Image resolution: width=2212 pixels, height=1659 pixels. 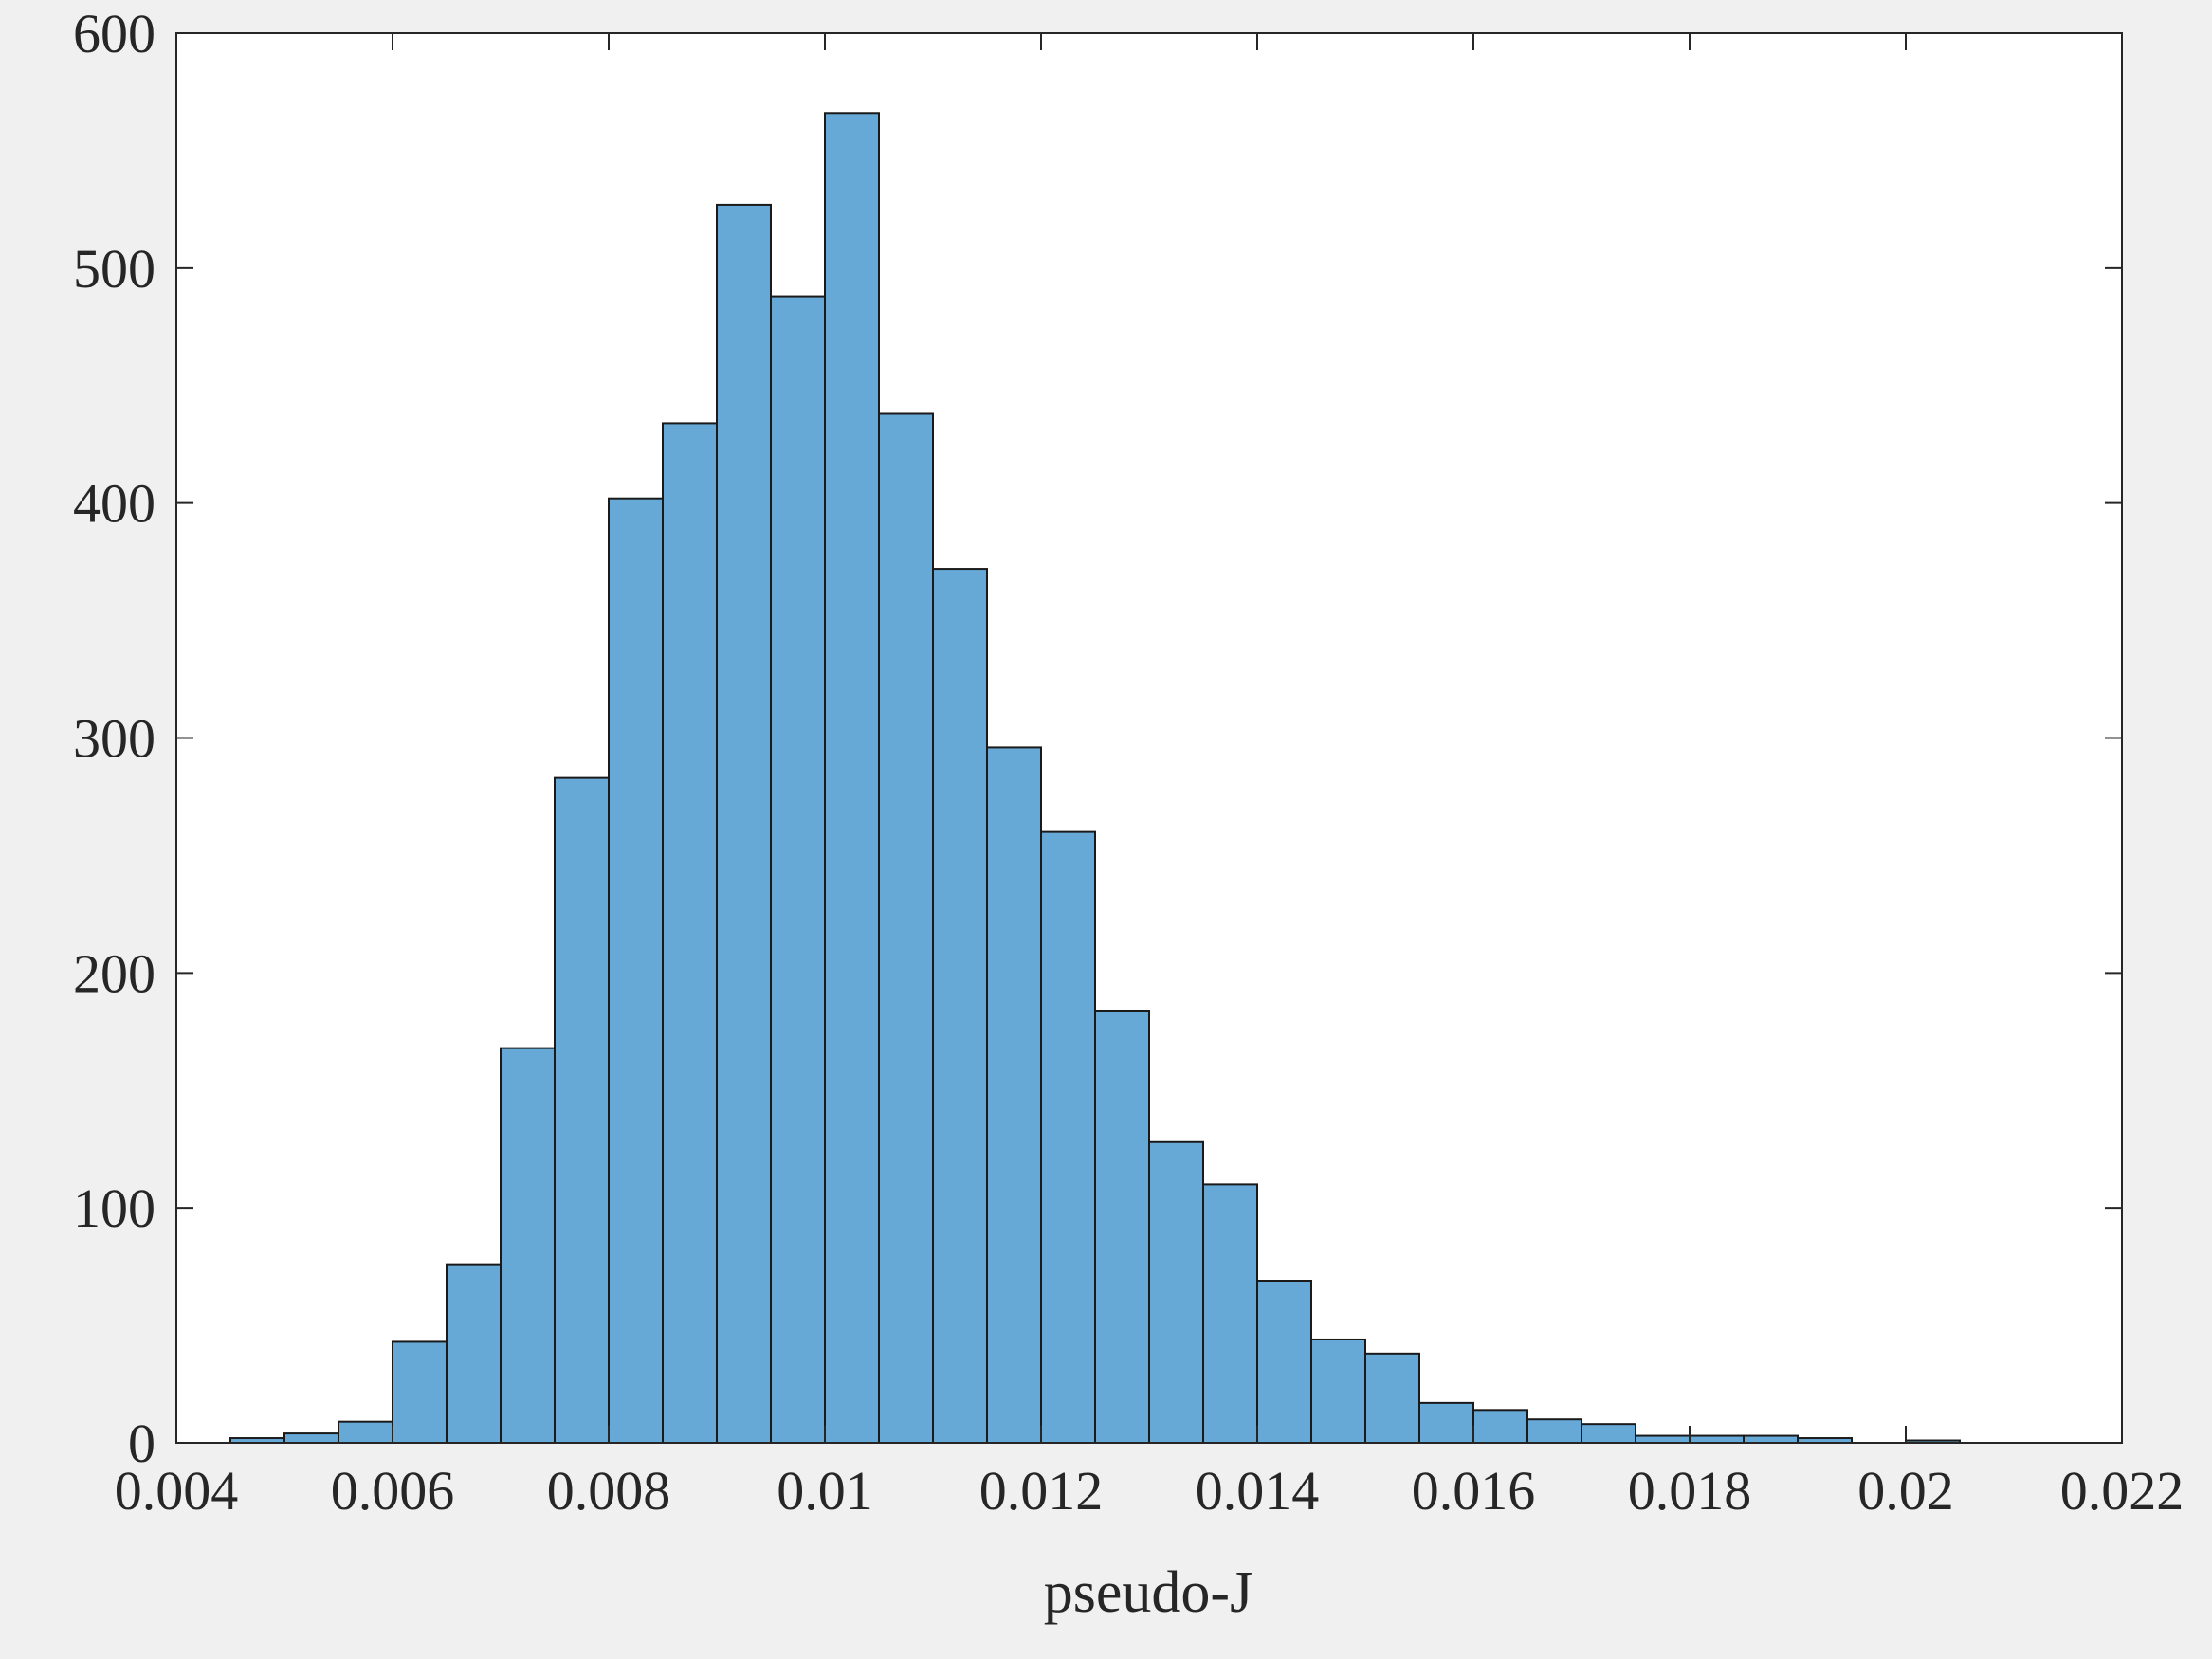 I want to click on x-tick-label: 0.01, so click(x=825, y=1491).